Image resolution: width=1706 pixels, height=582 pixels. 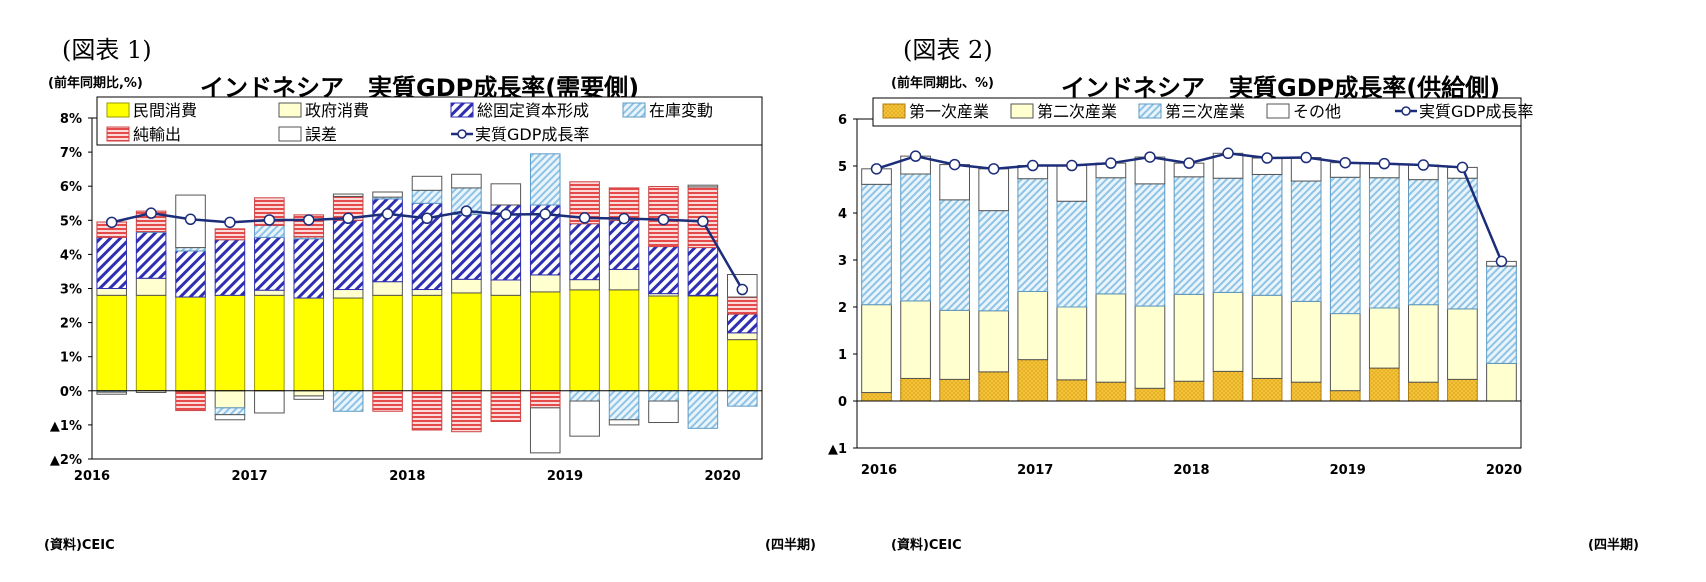 I want to click on y-tick-label: 4, so click(x=842, y=214).